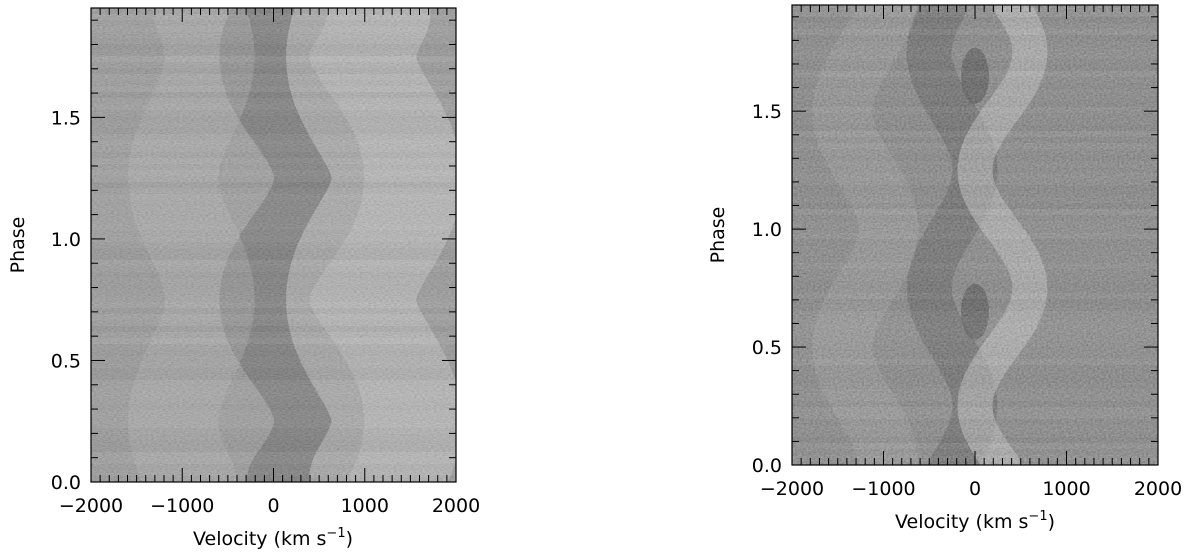  What do you see at coordinates (1066, 489) in the screenshot?
I see `right-x-tick-label: 1000` at bounding box center [1066, 489].